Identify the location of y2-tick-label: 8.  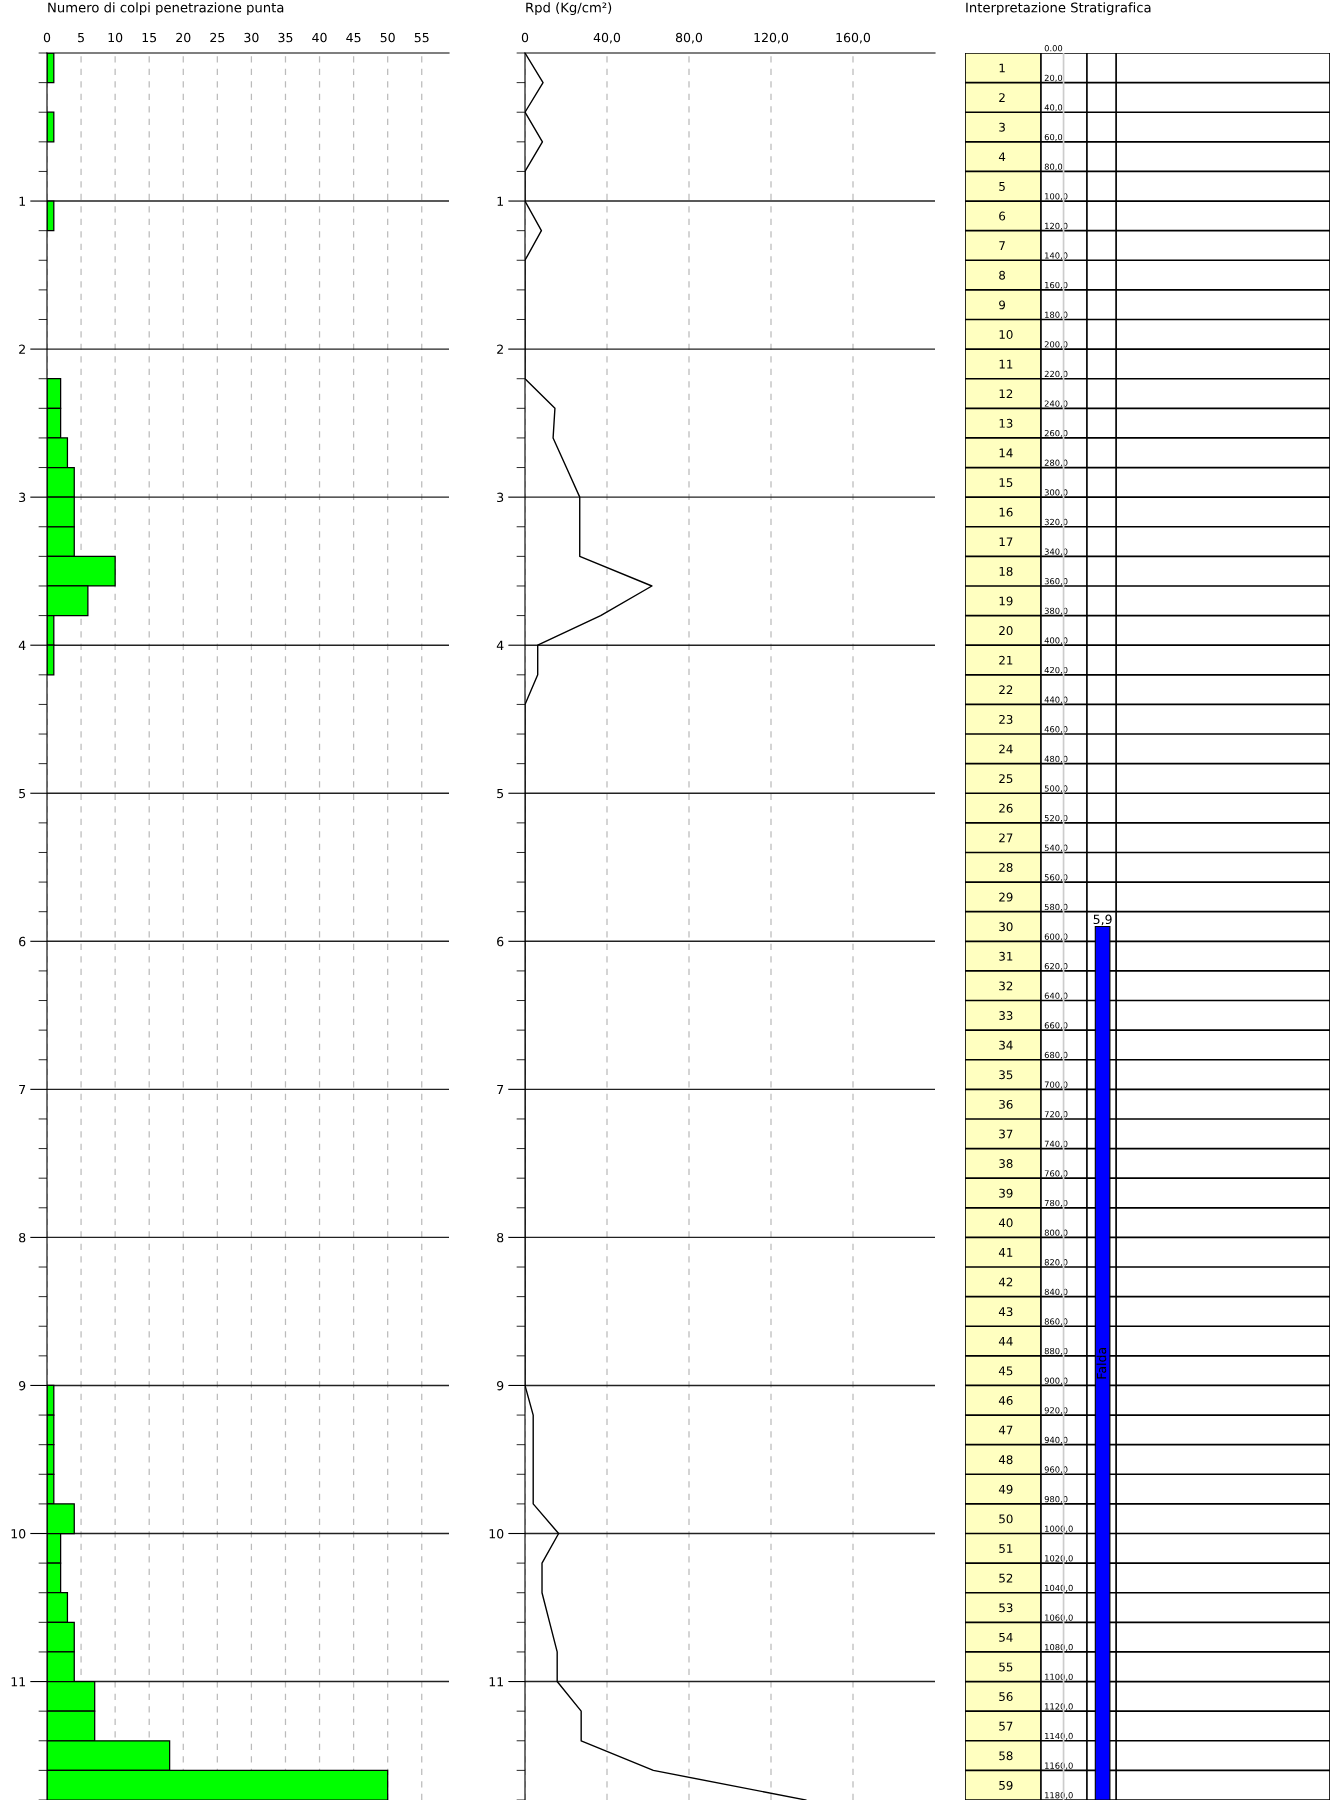
(1002, 275).